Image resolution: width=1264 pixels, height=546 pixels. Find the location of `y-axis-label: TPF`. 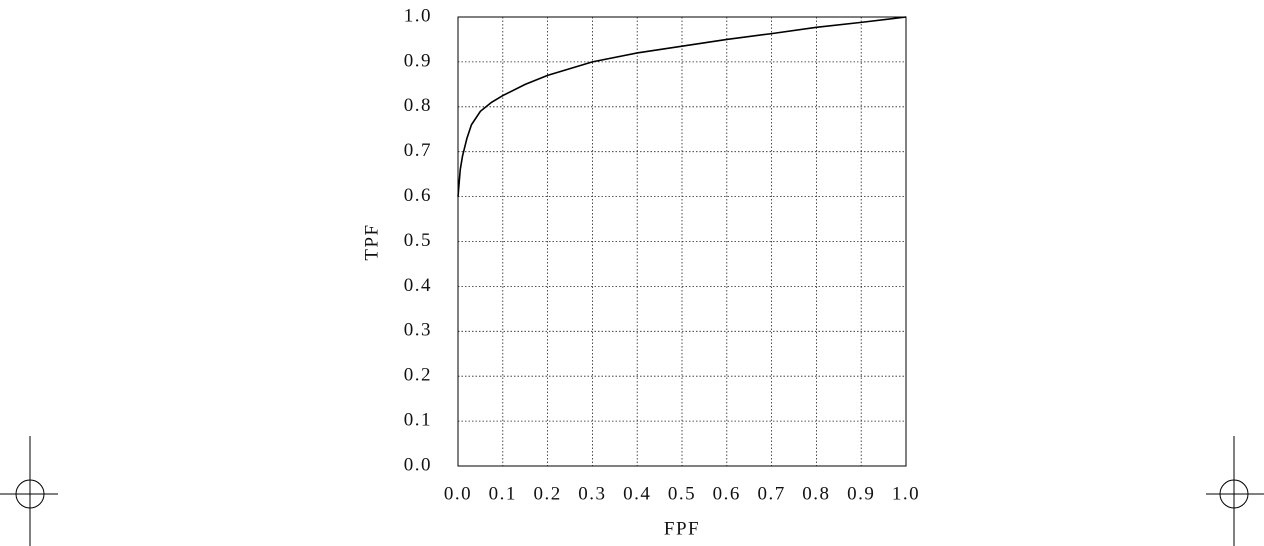

y-axis-label: TPF is located at coordinates (371, 241).